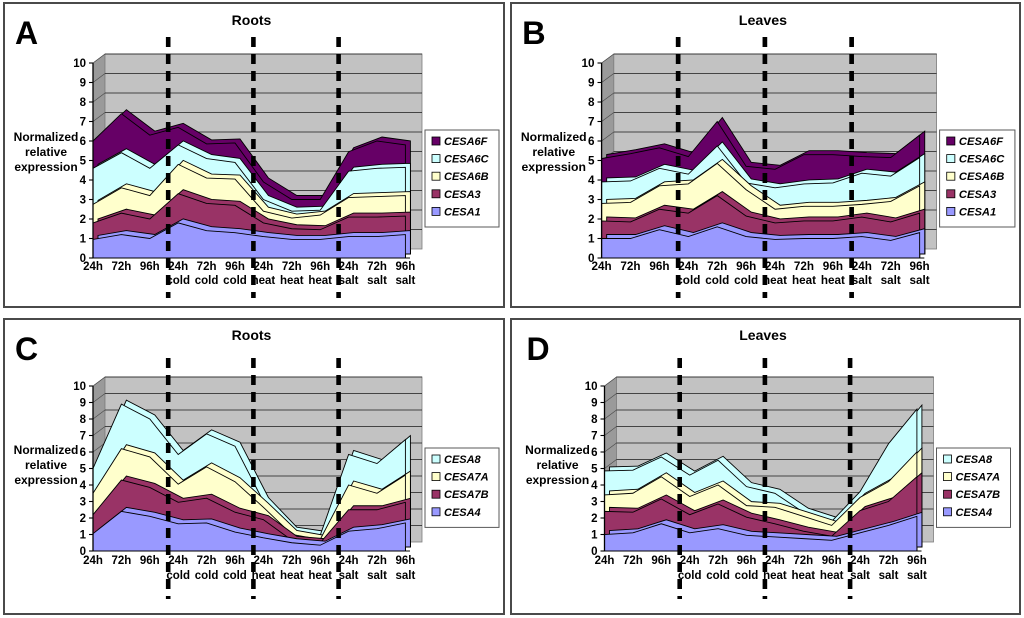 The width and height of the screenshot is (1024, 618). Describe the element at coordinates (436, 211) in the screenshot. I see `legend-swatch-CESA1` at that location.